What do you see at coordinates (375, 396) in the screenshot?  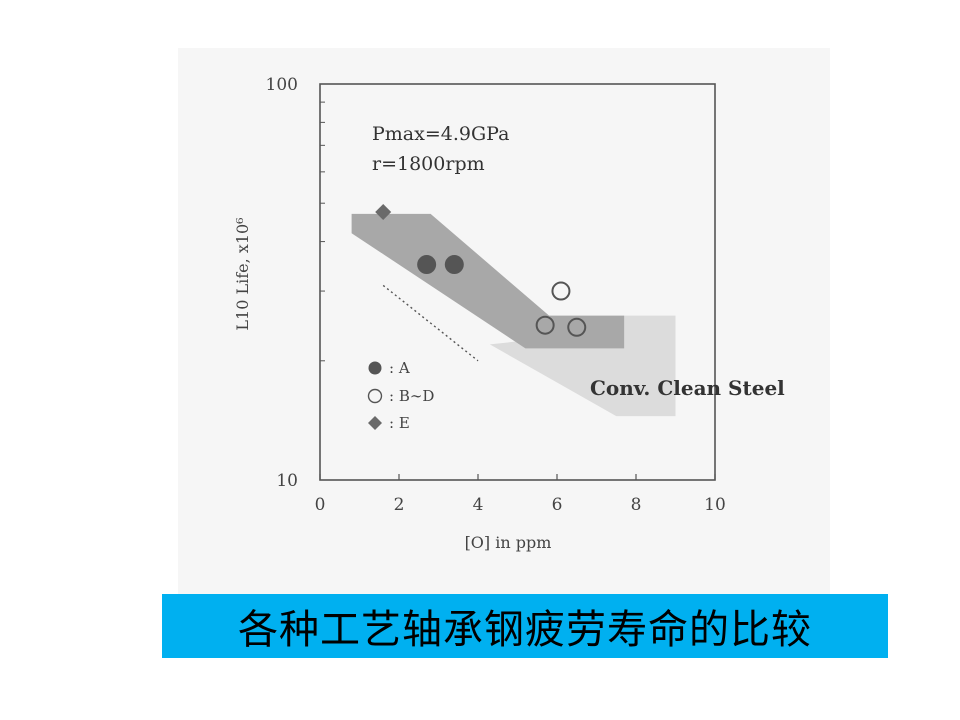 I see `legend-symbol-bd` at bounding box center [375, 396].